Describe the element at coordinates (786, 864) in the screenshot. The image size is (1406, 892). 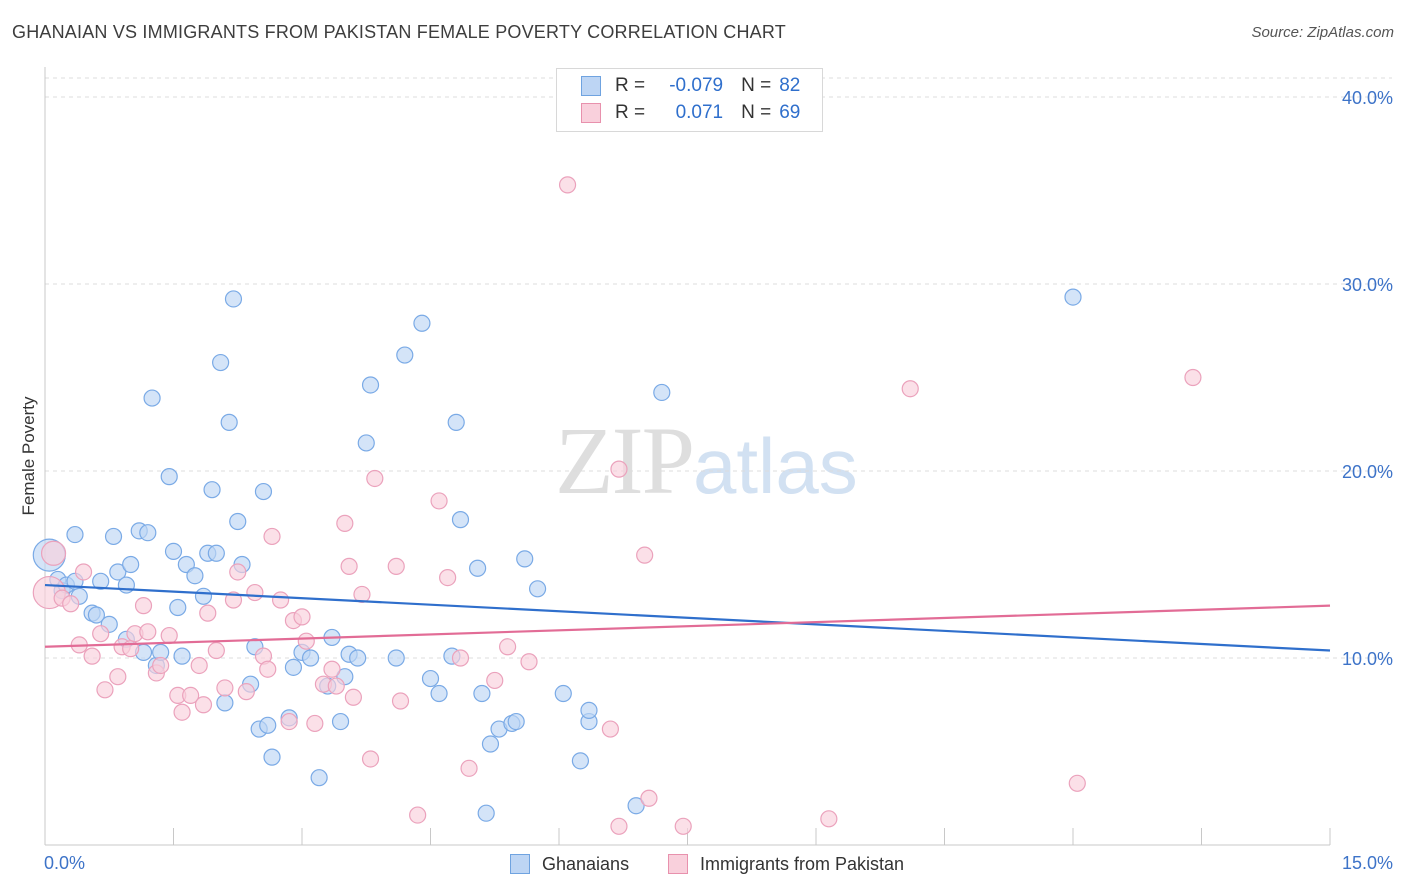
I see `bottom-legend-pakistan: Immigrants from Pakistan` at that location.